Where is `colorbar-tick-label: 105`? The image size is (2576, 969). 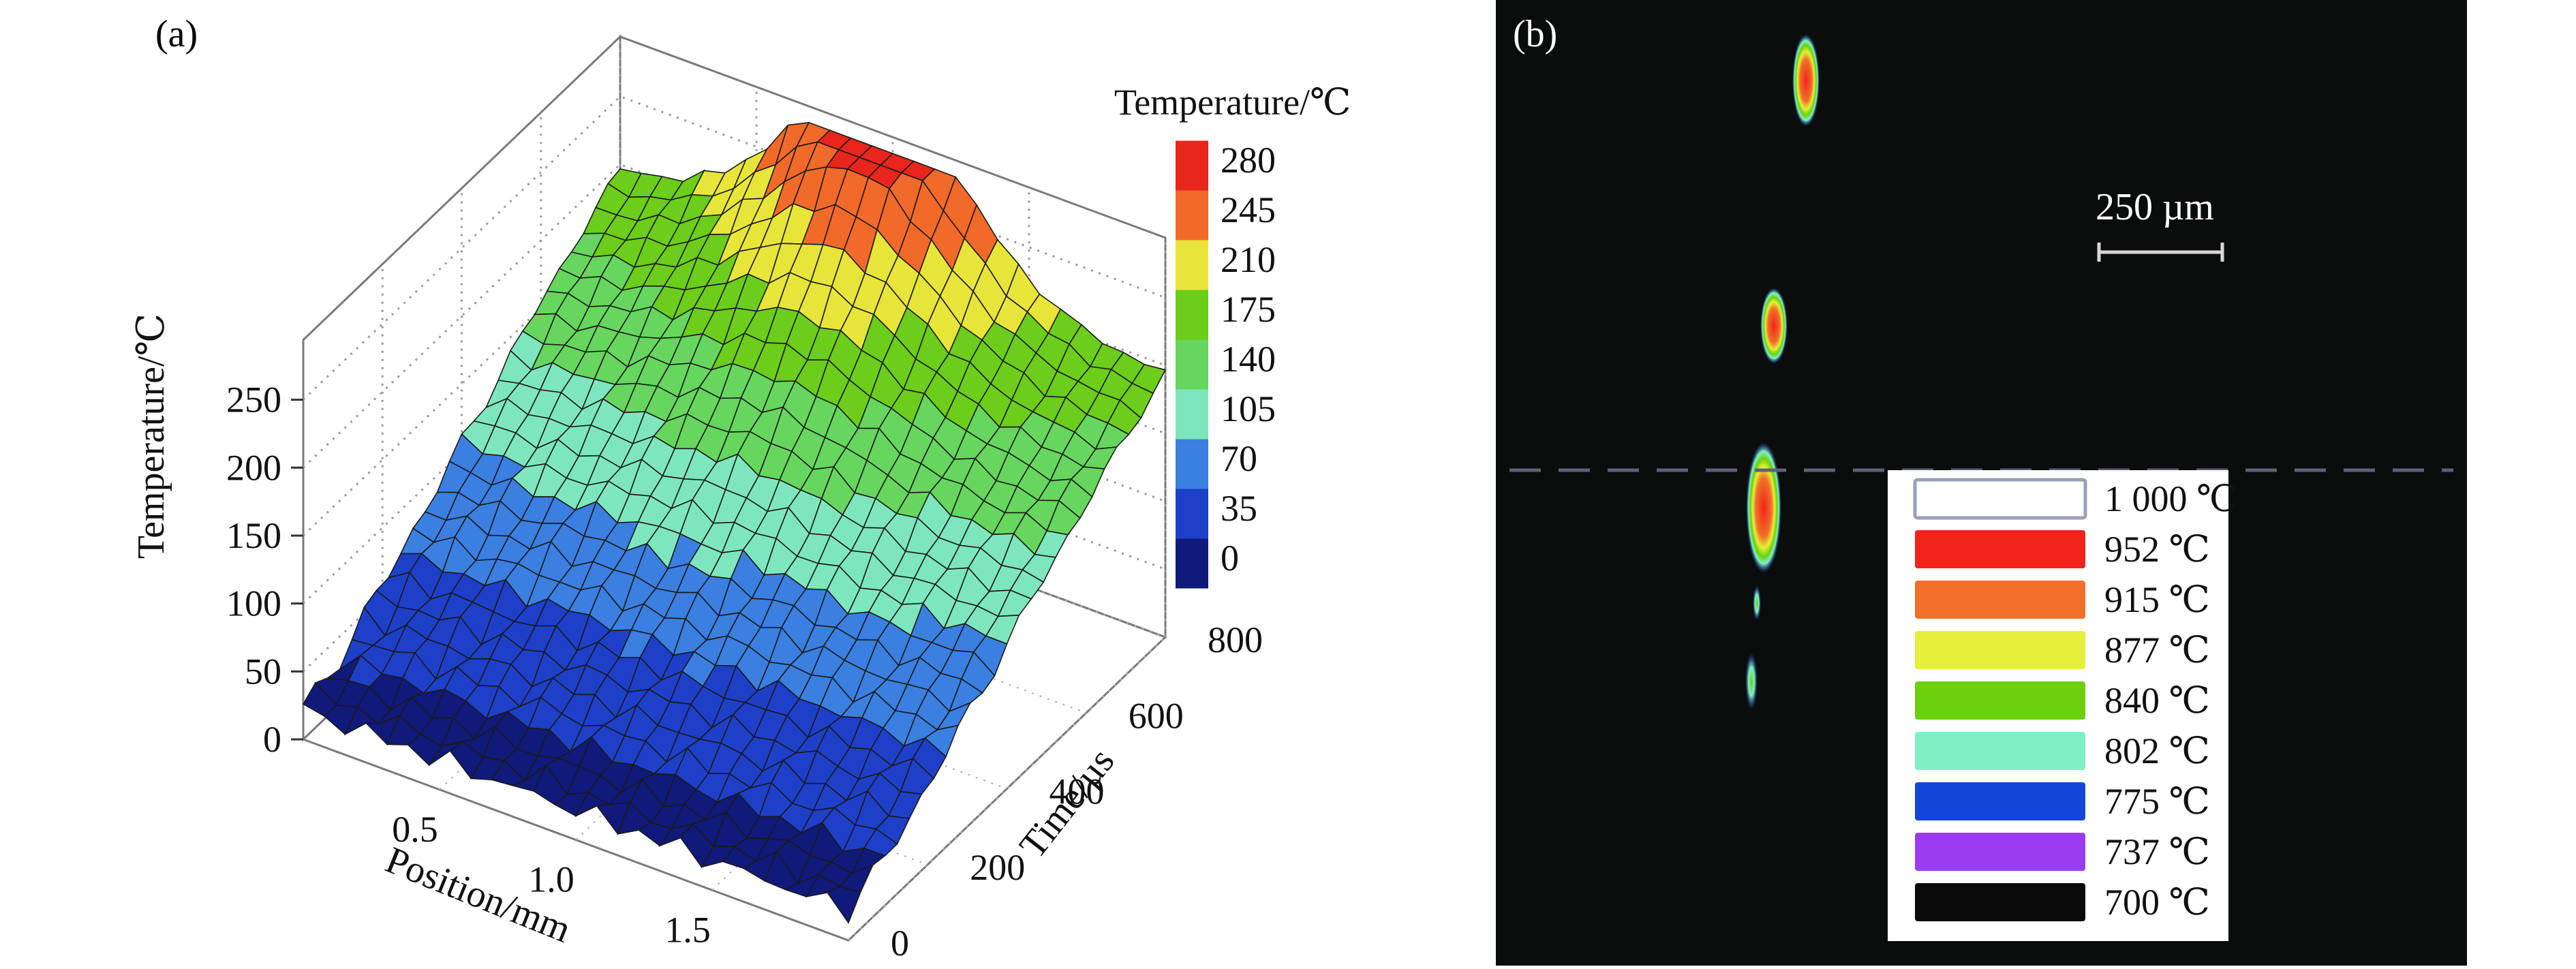 colorbar-tick-label: 105 is located at coordinates (1248, 408).